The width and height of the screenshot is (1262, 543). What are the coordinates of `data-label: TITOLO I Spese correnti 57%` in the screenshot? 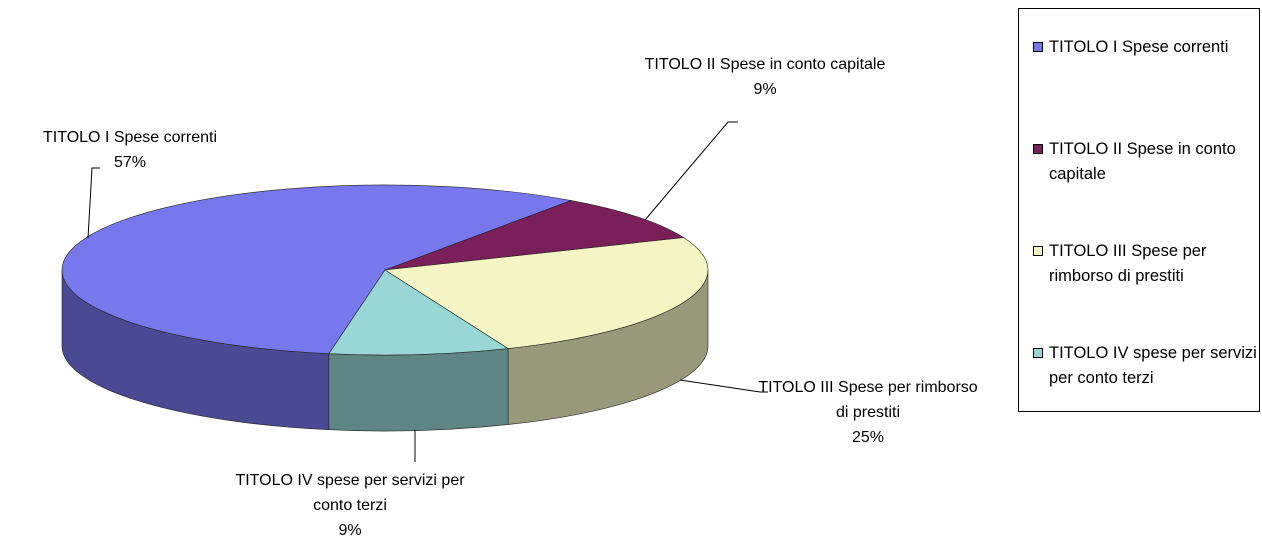 It's located at (130, 150).